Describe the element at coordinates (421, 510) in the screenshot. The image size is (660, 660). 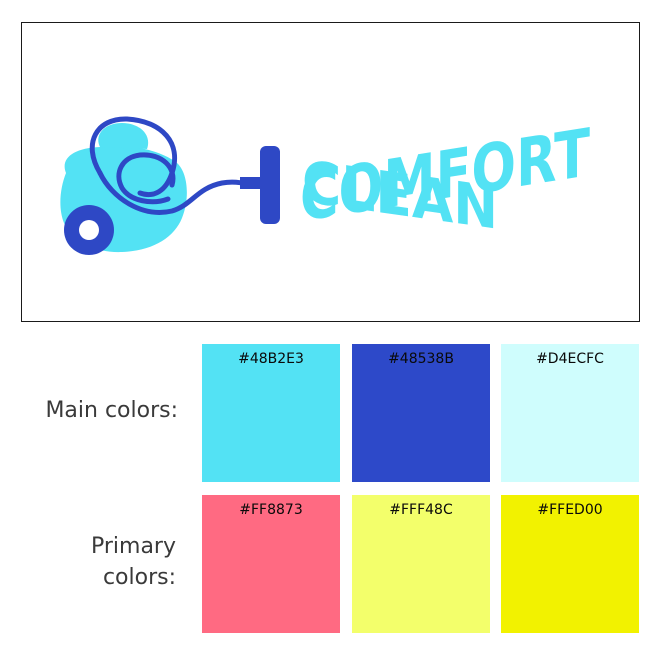
I see `color-hex-code: #FFF48C` at that location.